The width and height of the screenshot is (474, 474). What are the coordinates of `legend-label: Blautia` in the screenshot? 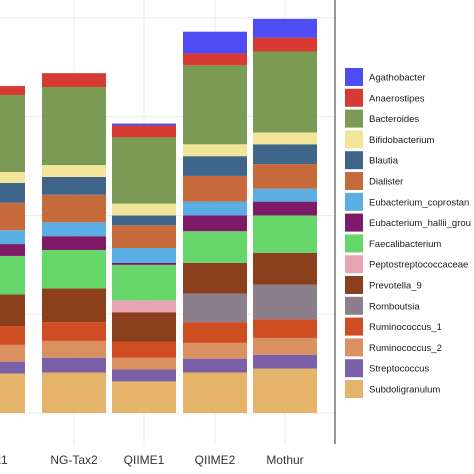 It's located at (384, 161).